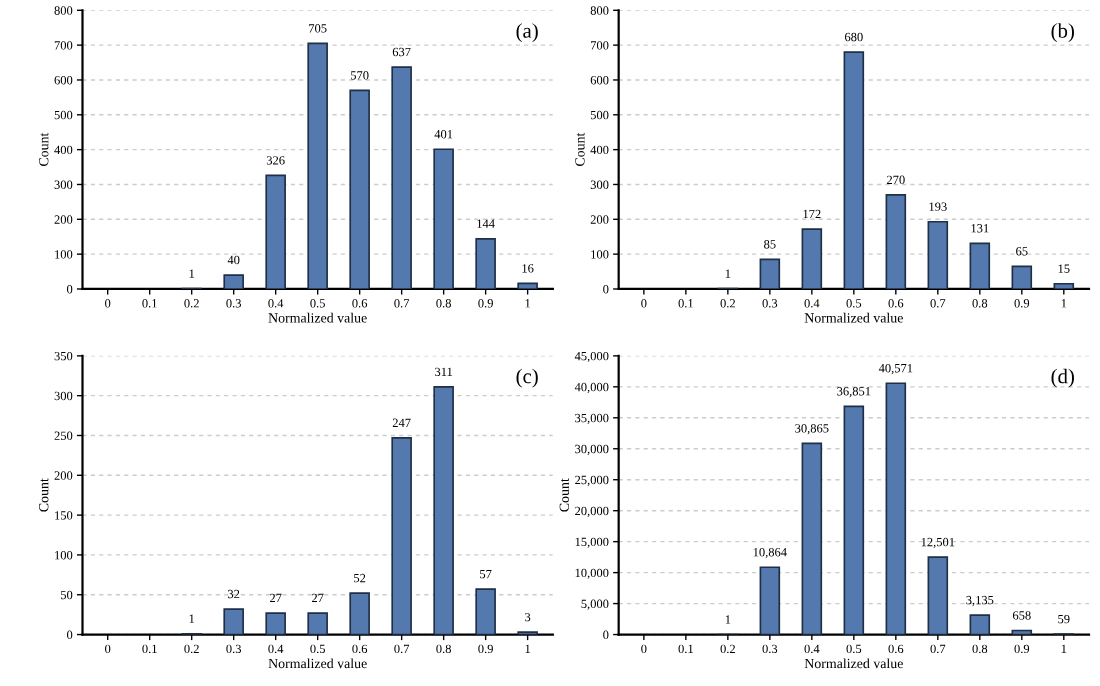  I want to click on annotation: (a), so click(527, 33).